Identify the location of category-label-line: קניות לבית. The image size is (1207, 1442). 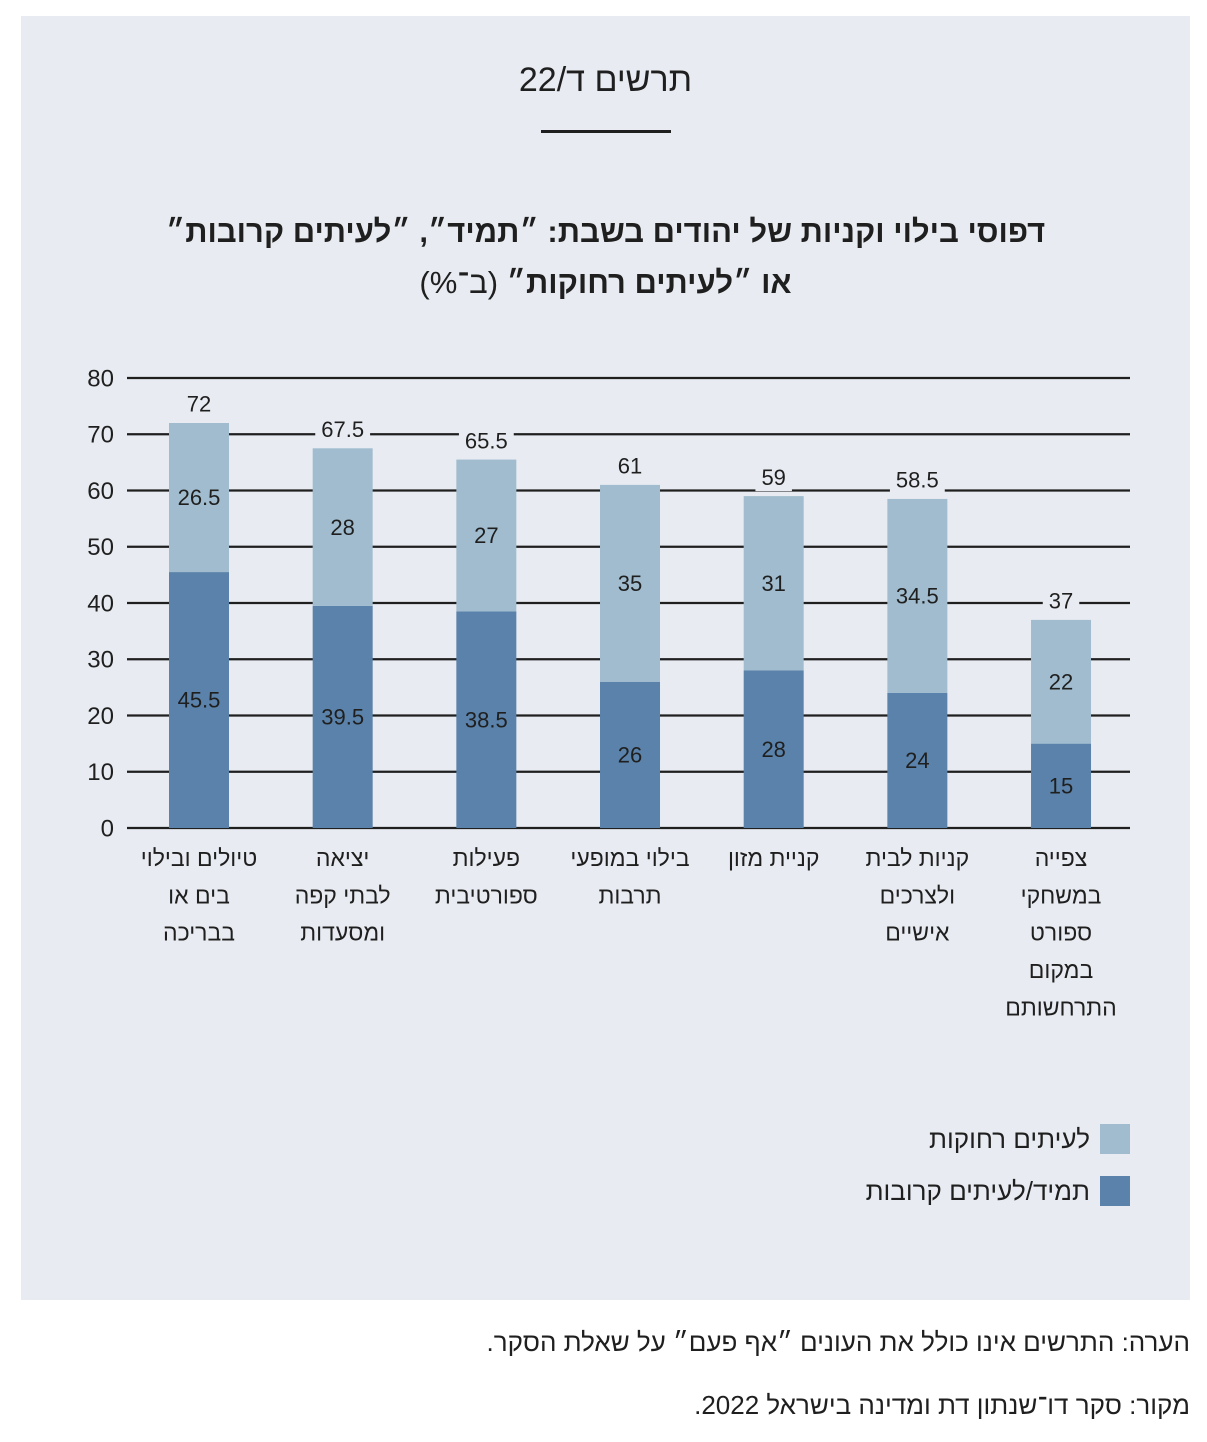
(918, 858).